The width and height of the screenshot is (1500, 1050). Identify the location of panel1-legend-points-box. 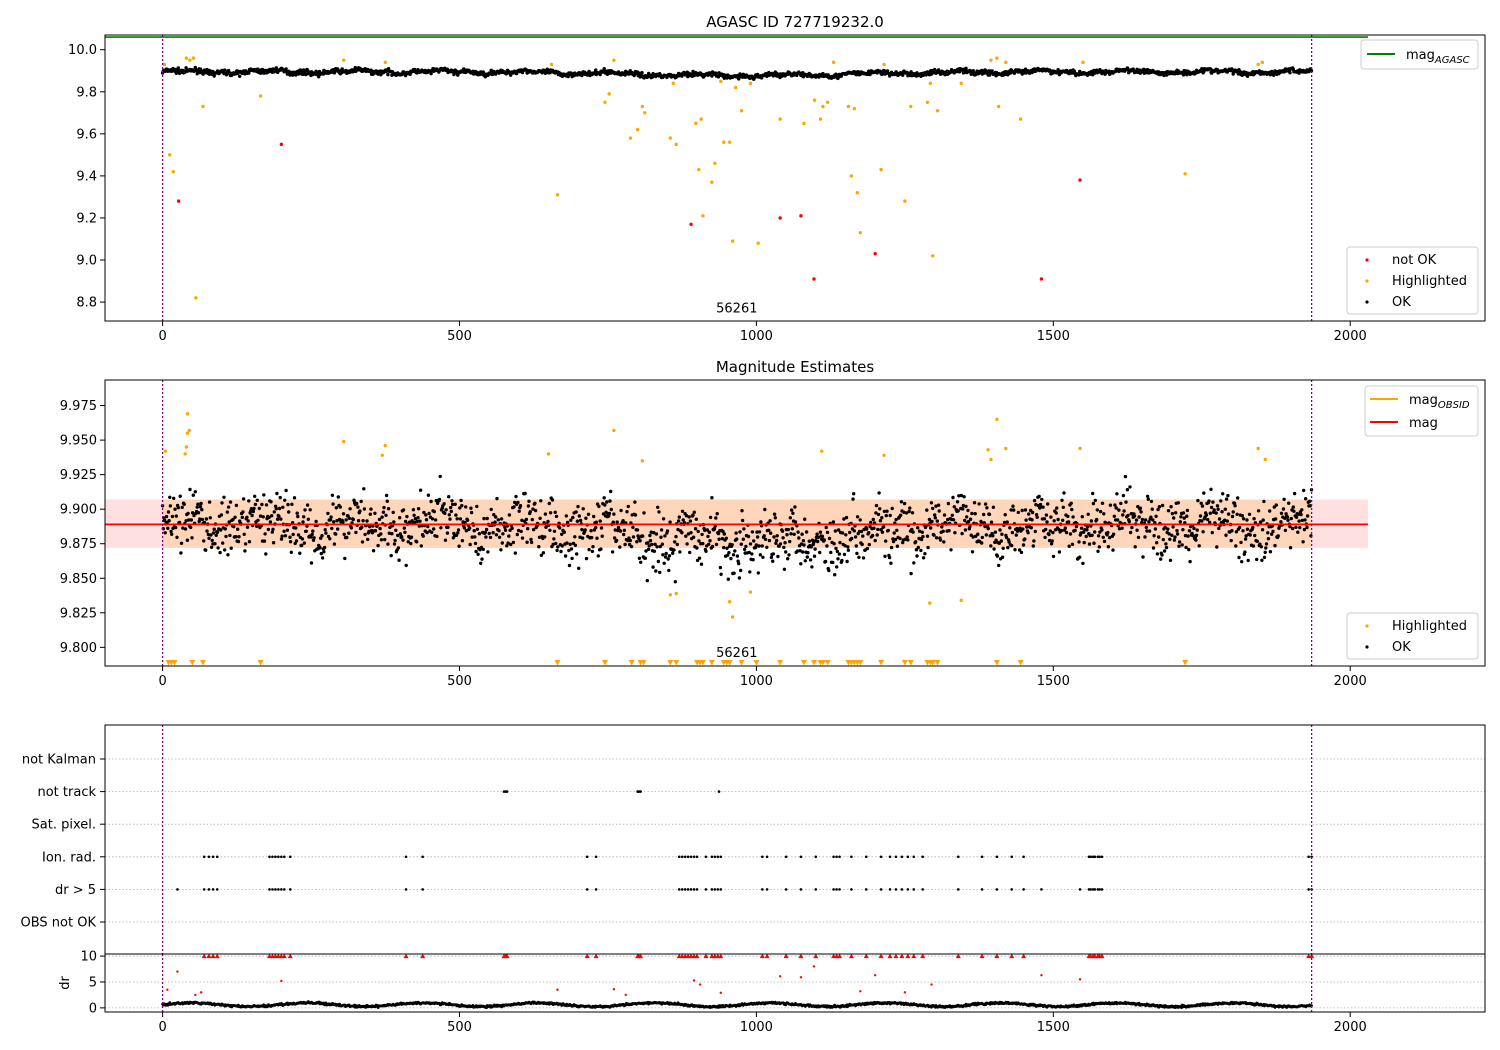
(1412, 280).